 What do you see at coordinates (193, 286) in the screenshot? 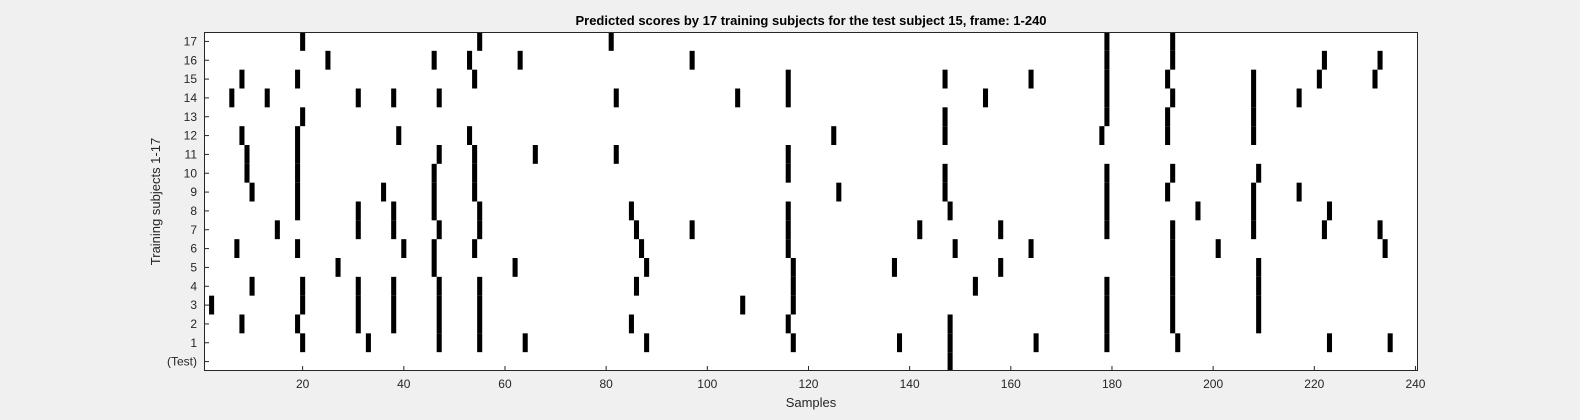
I see `y-tick-label-13: 4` at bounding box center [193, 286].